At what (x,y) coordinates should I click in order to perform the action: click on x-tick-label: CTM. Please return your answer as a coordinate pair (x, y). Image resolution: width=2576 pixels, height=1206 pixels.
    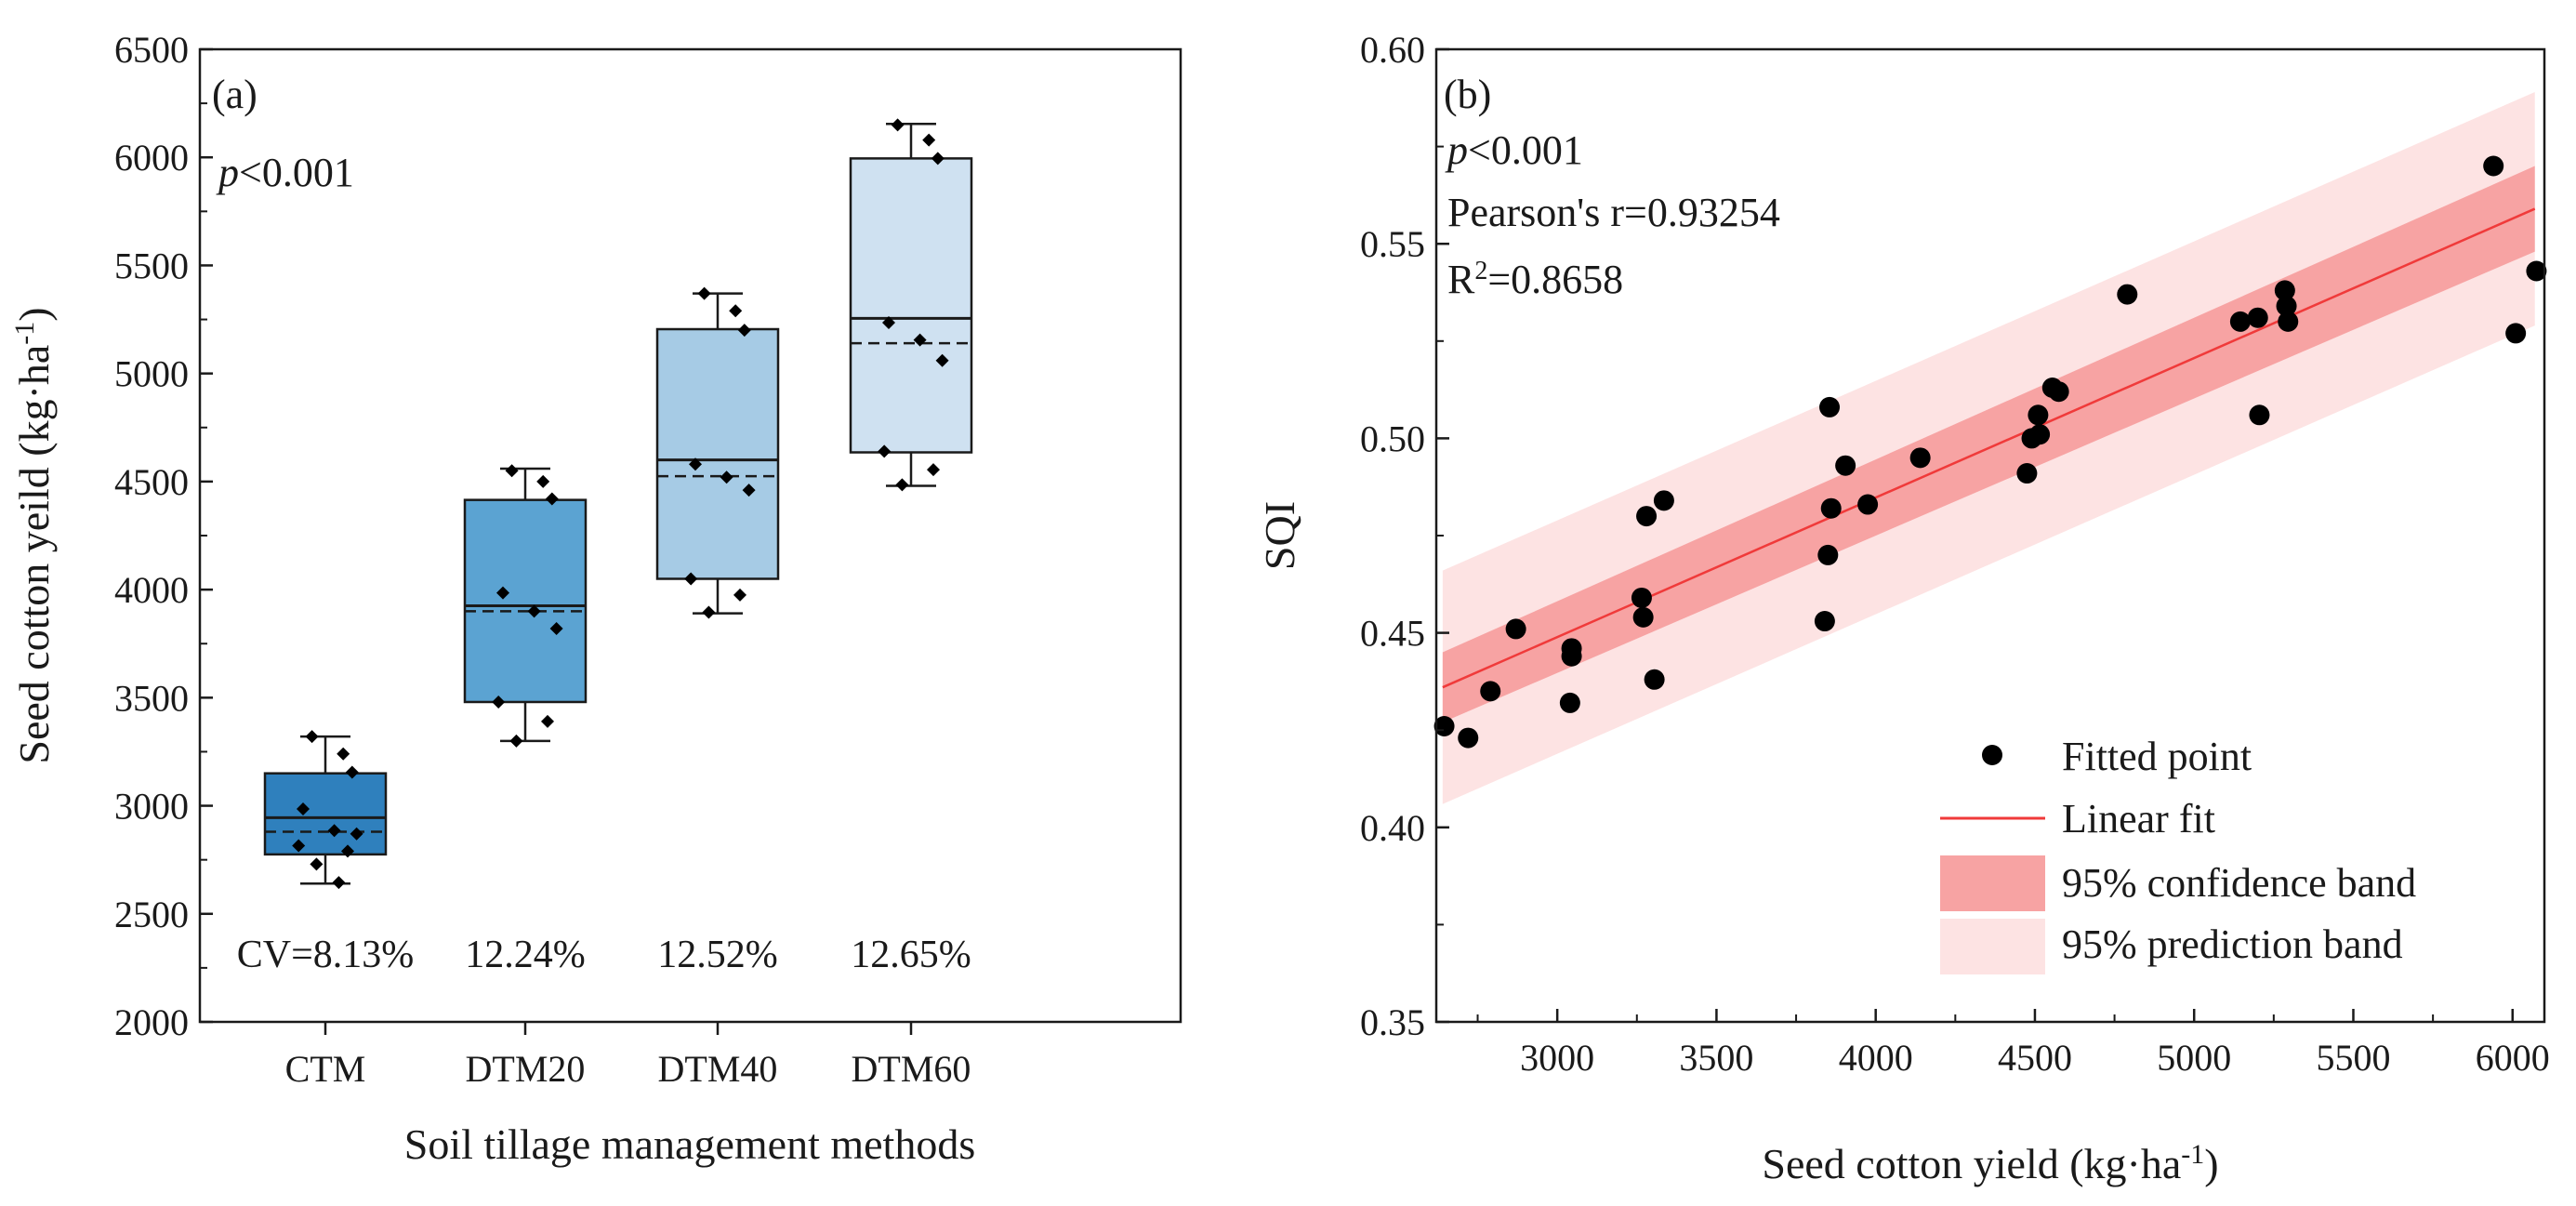
    Looking at the image, I should click on (325, 1069).